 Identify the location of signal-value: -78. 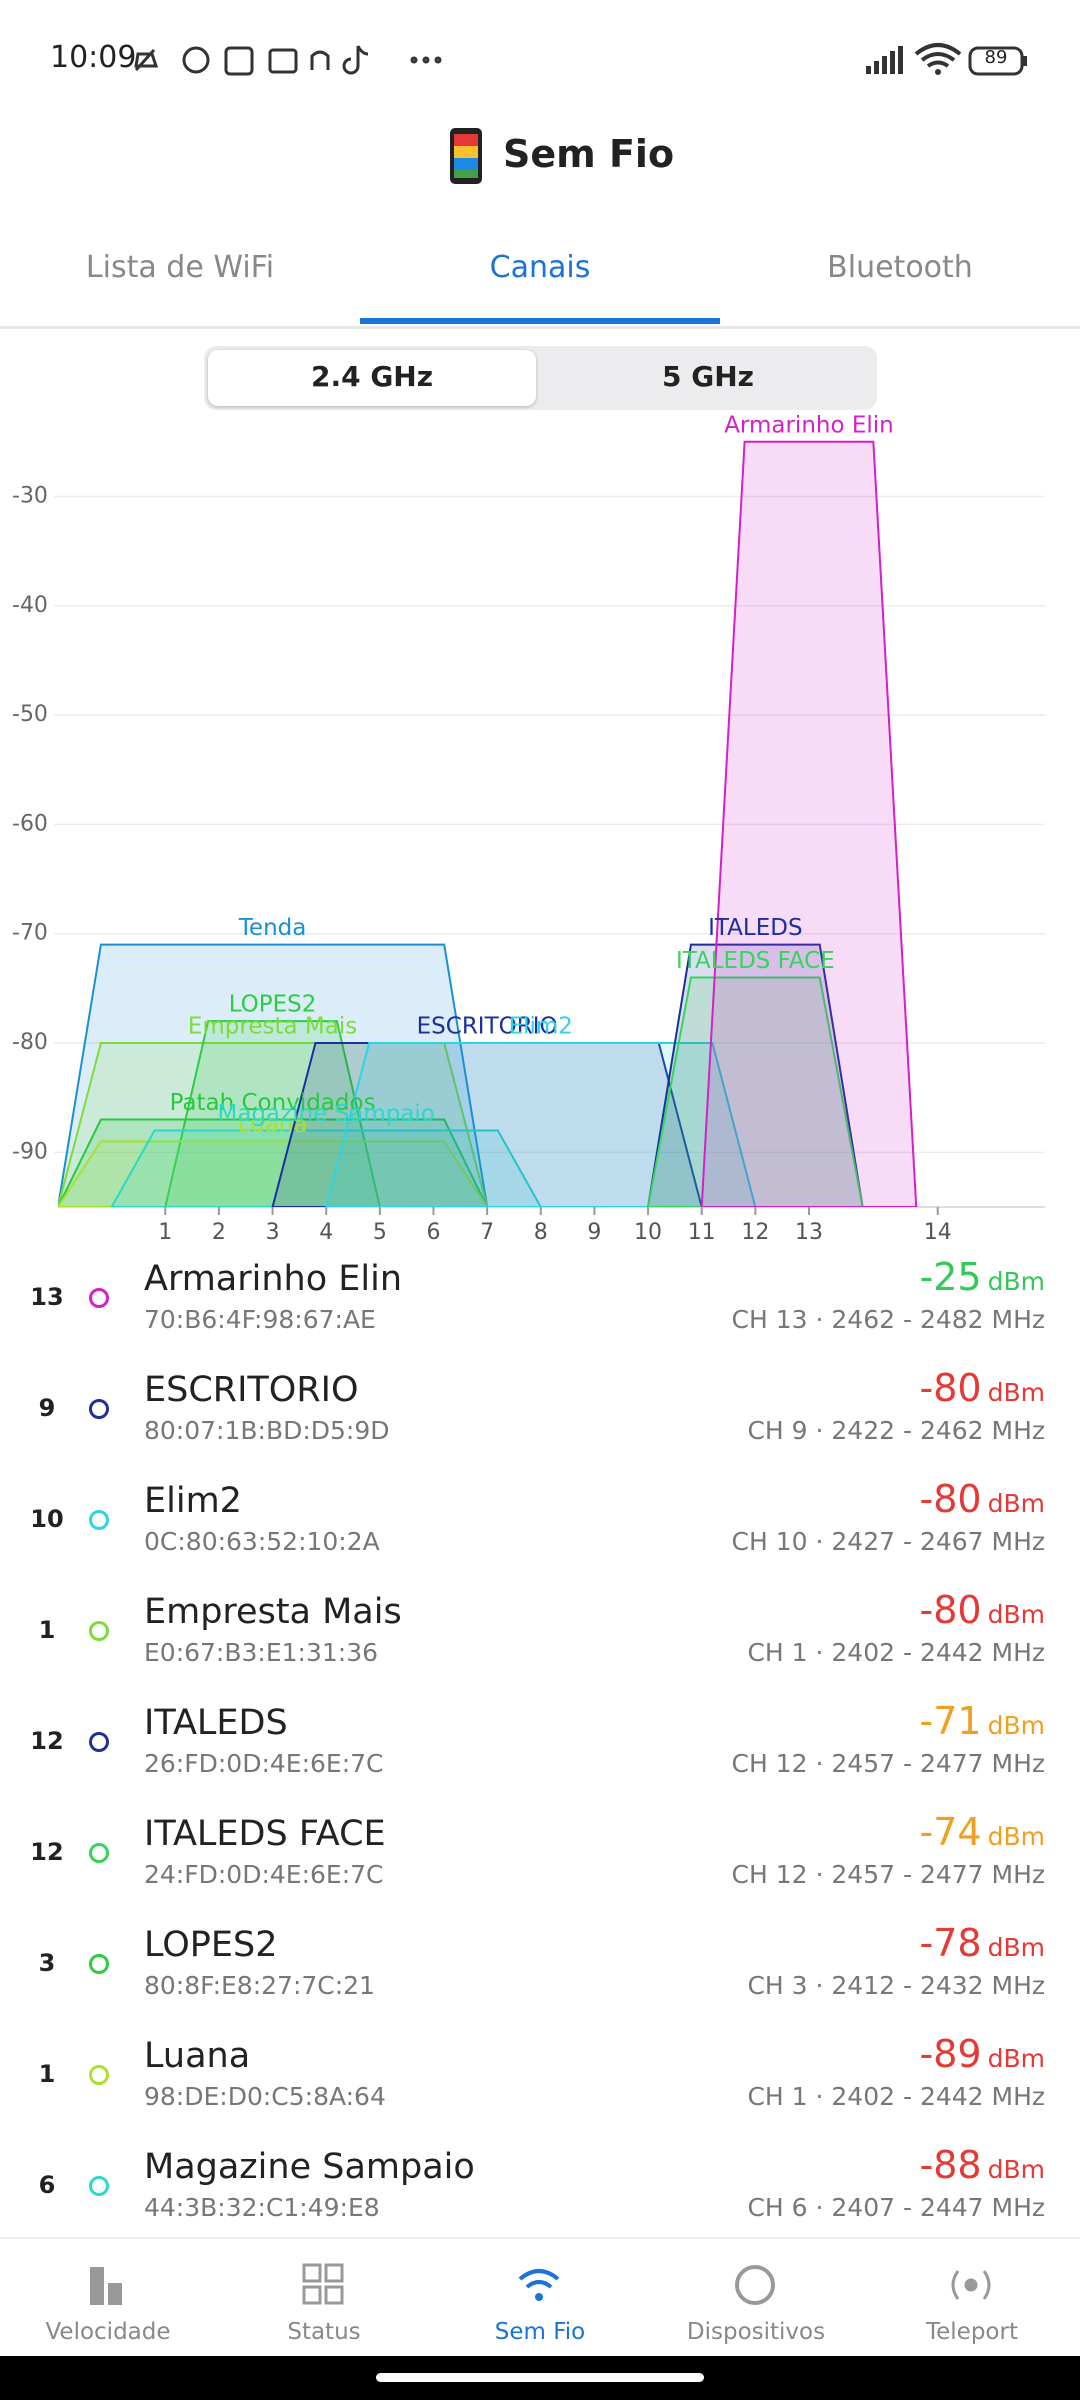
(950, 1943).